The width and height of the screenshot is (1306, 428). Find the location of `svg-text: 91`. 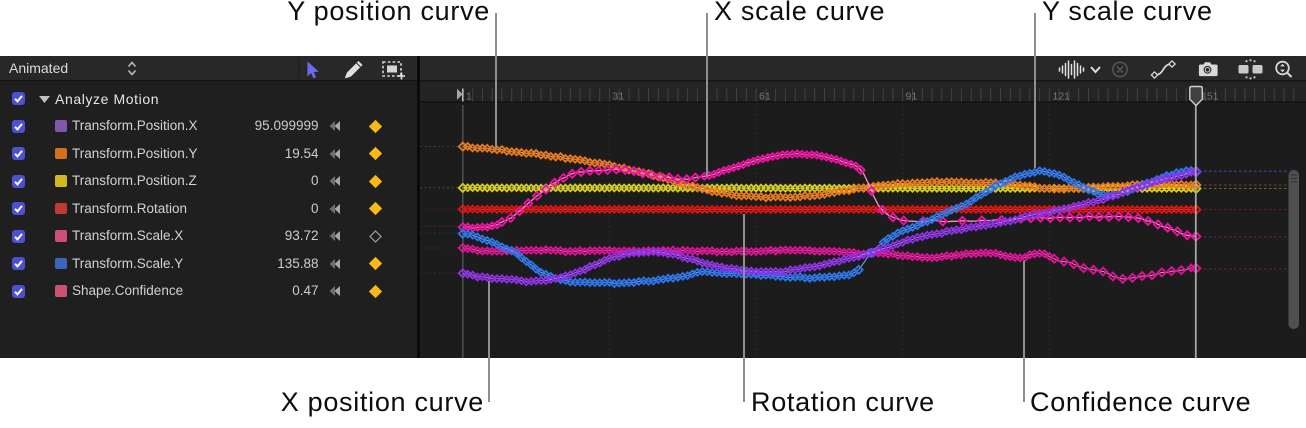

svg-text: 91 is located at coordinates (912, 97).